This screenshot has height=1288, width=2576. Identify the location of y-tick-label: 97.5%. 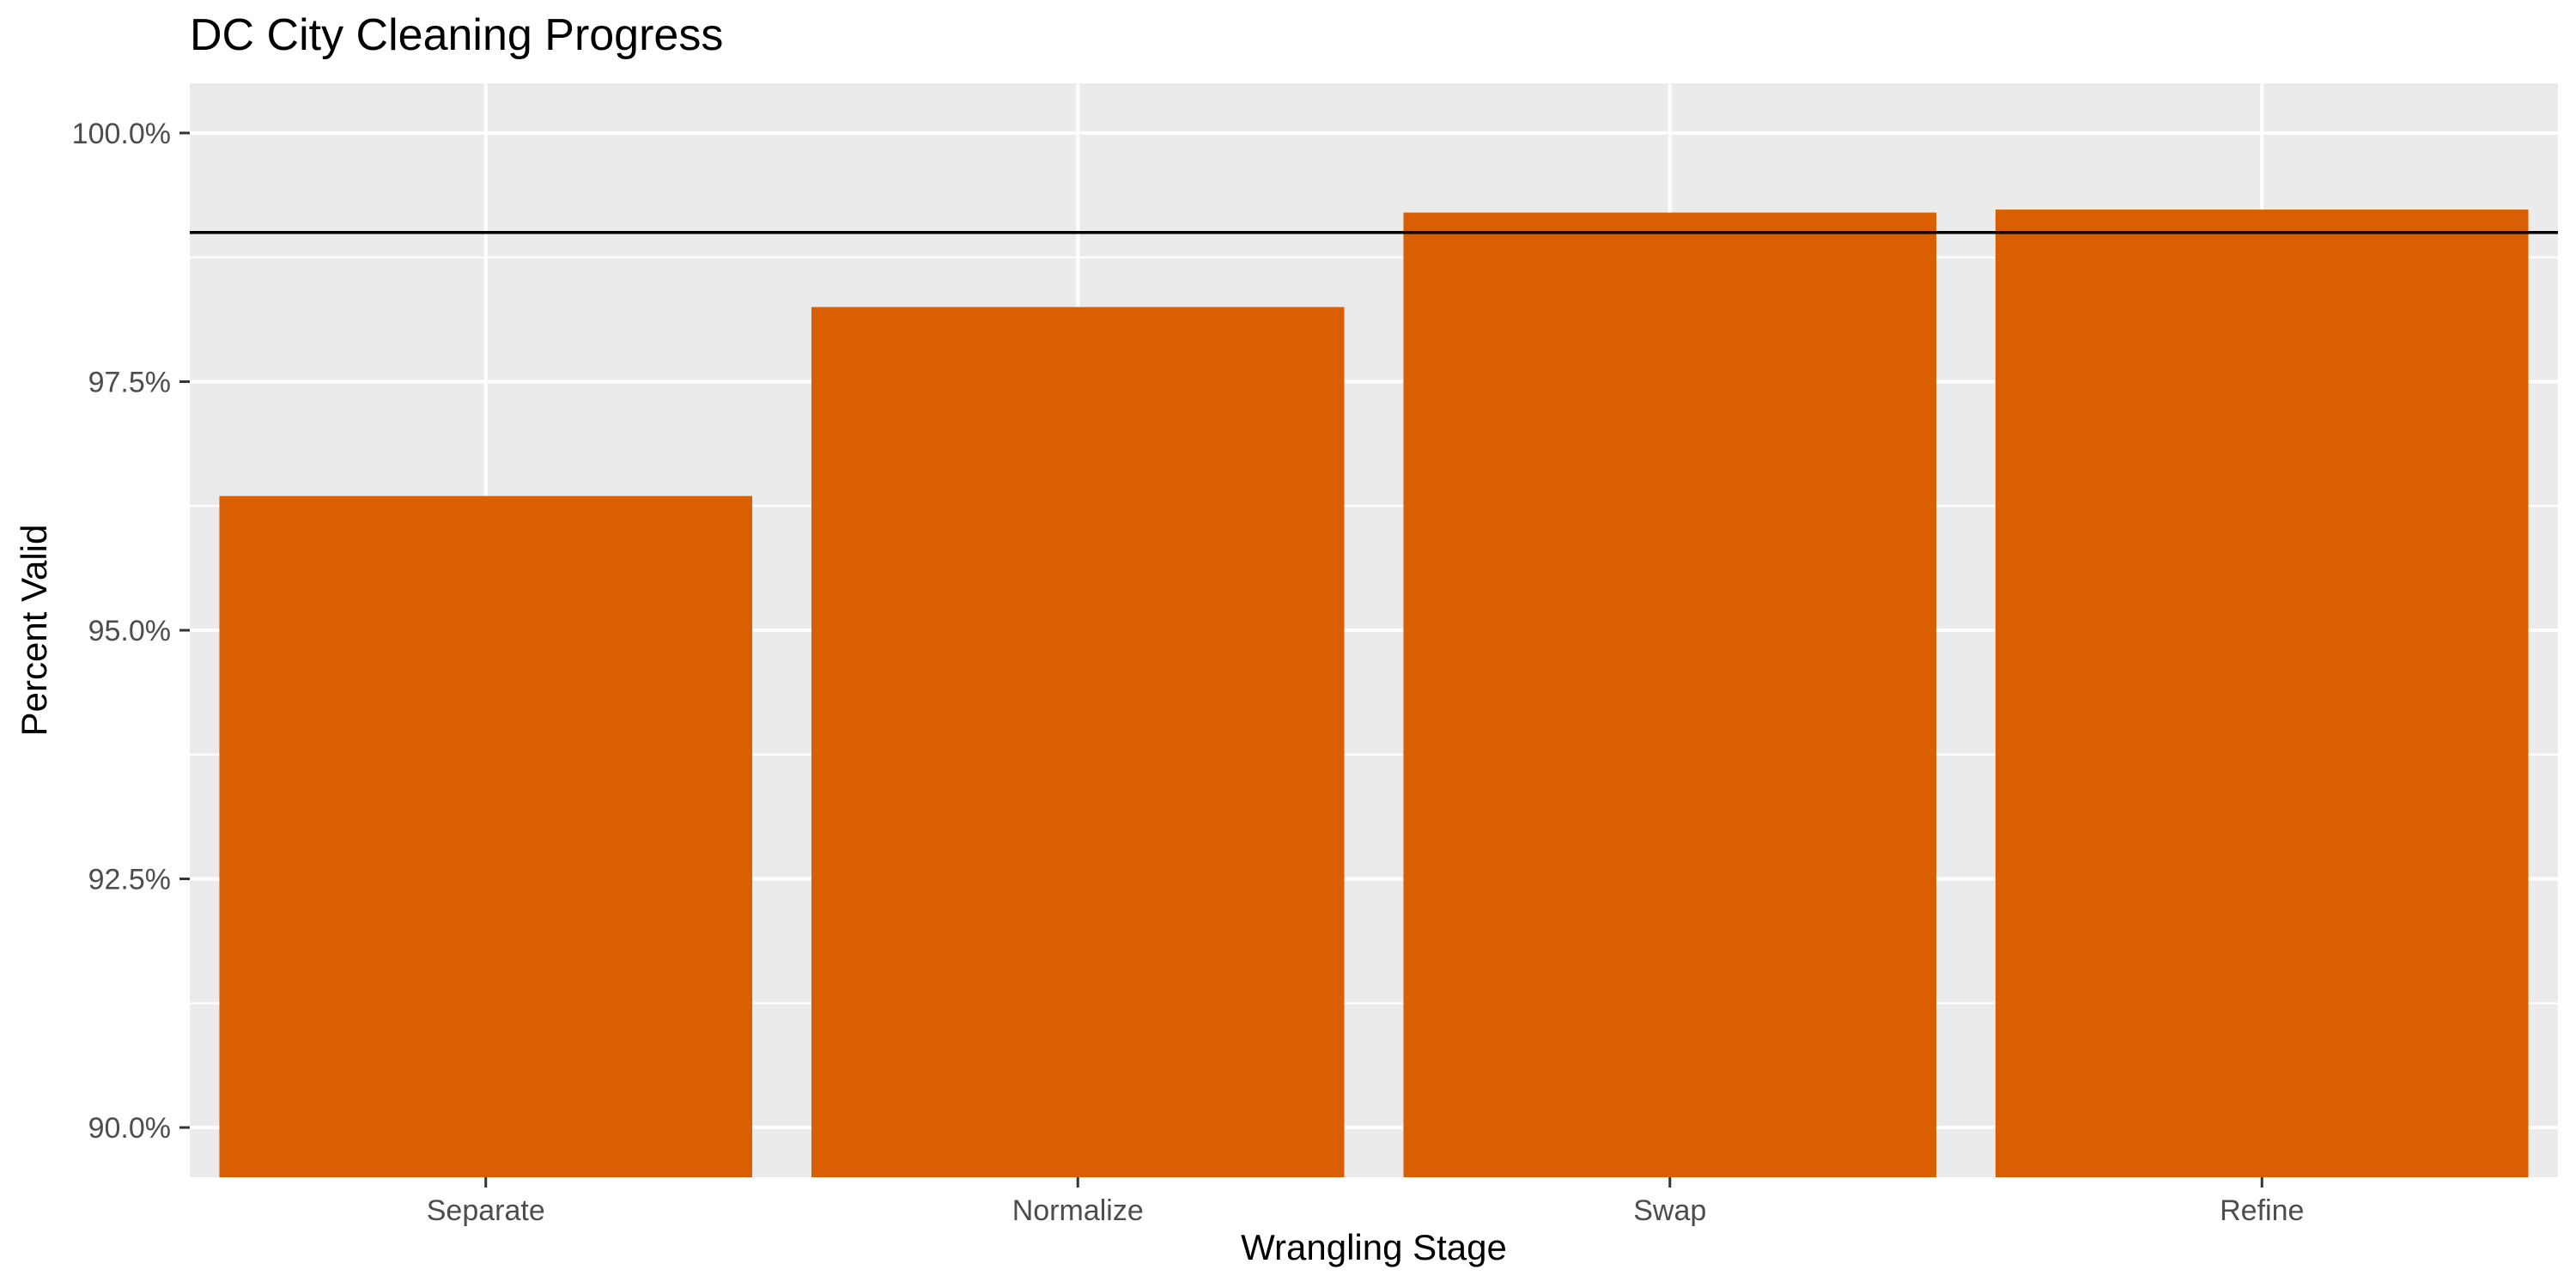
(129, 382).